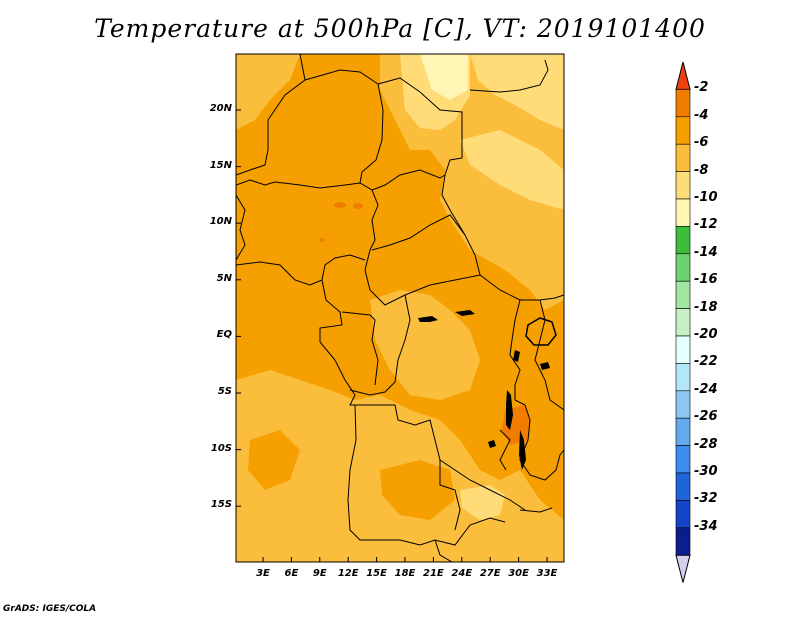  I want to click on lakes, so click(487, 390).